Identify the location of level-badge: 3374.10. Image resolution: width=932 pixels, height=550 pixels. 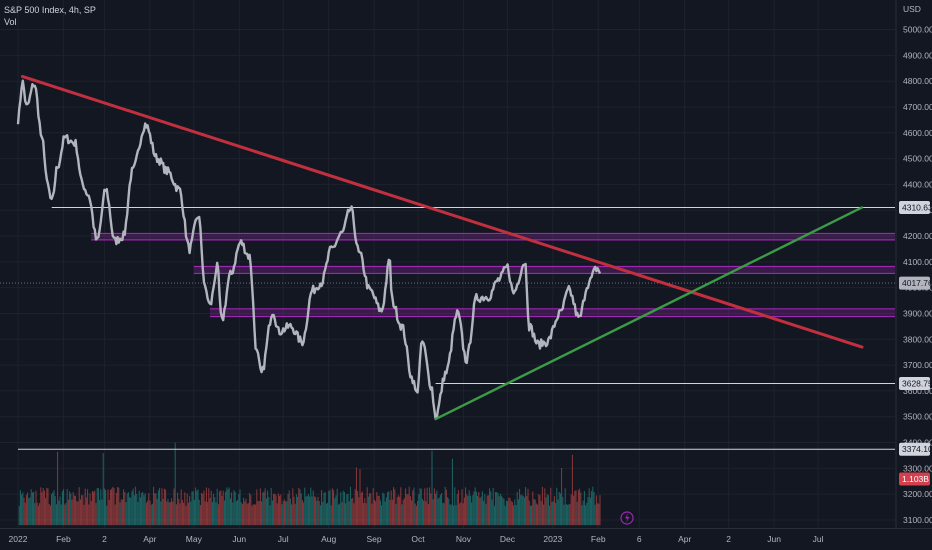
(917, 449).